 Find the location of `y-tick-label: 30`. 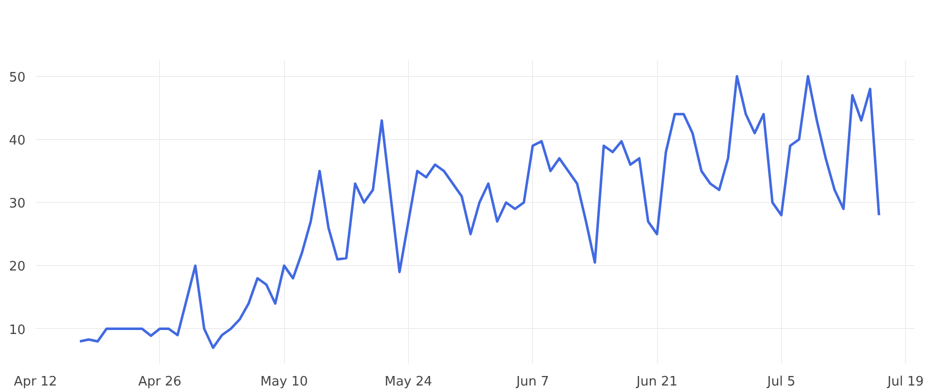

y-tick-label: 30 is located at coordinates (17, 204).